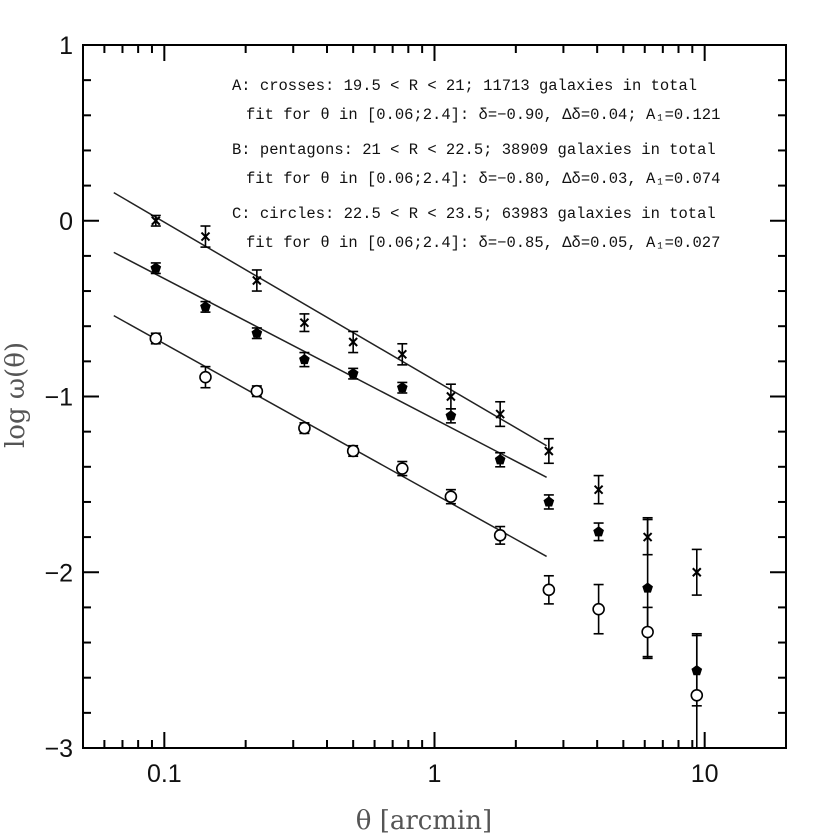 This screenshot has height=838, width=830. What do you see at coordinates (330, 365) in the screenshot?
I see `fit-line` at bounding box center [330, 365].